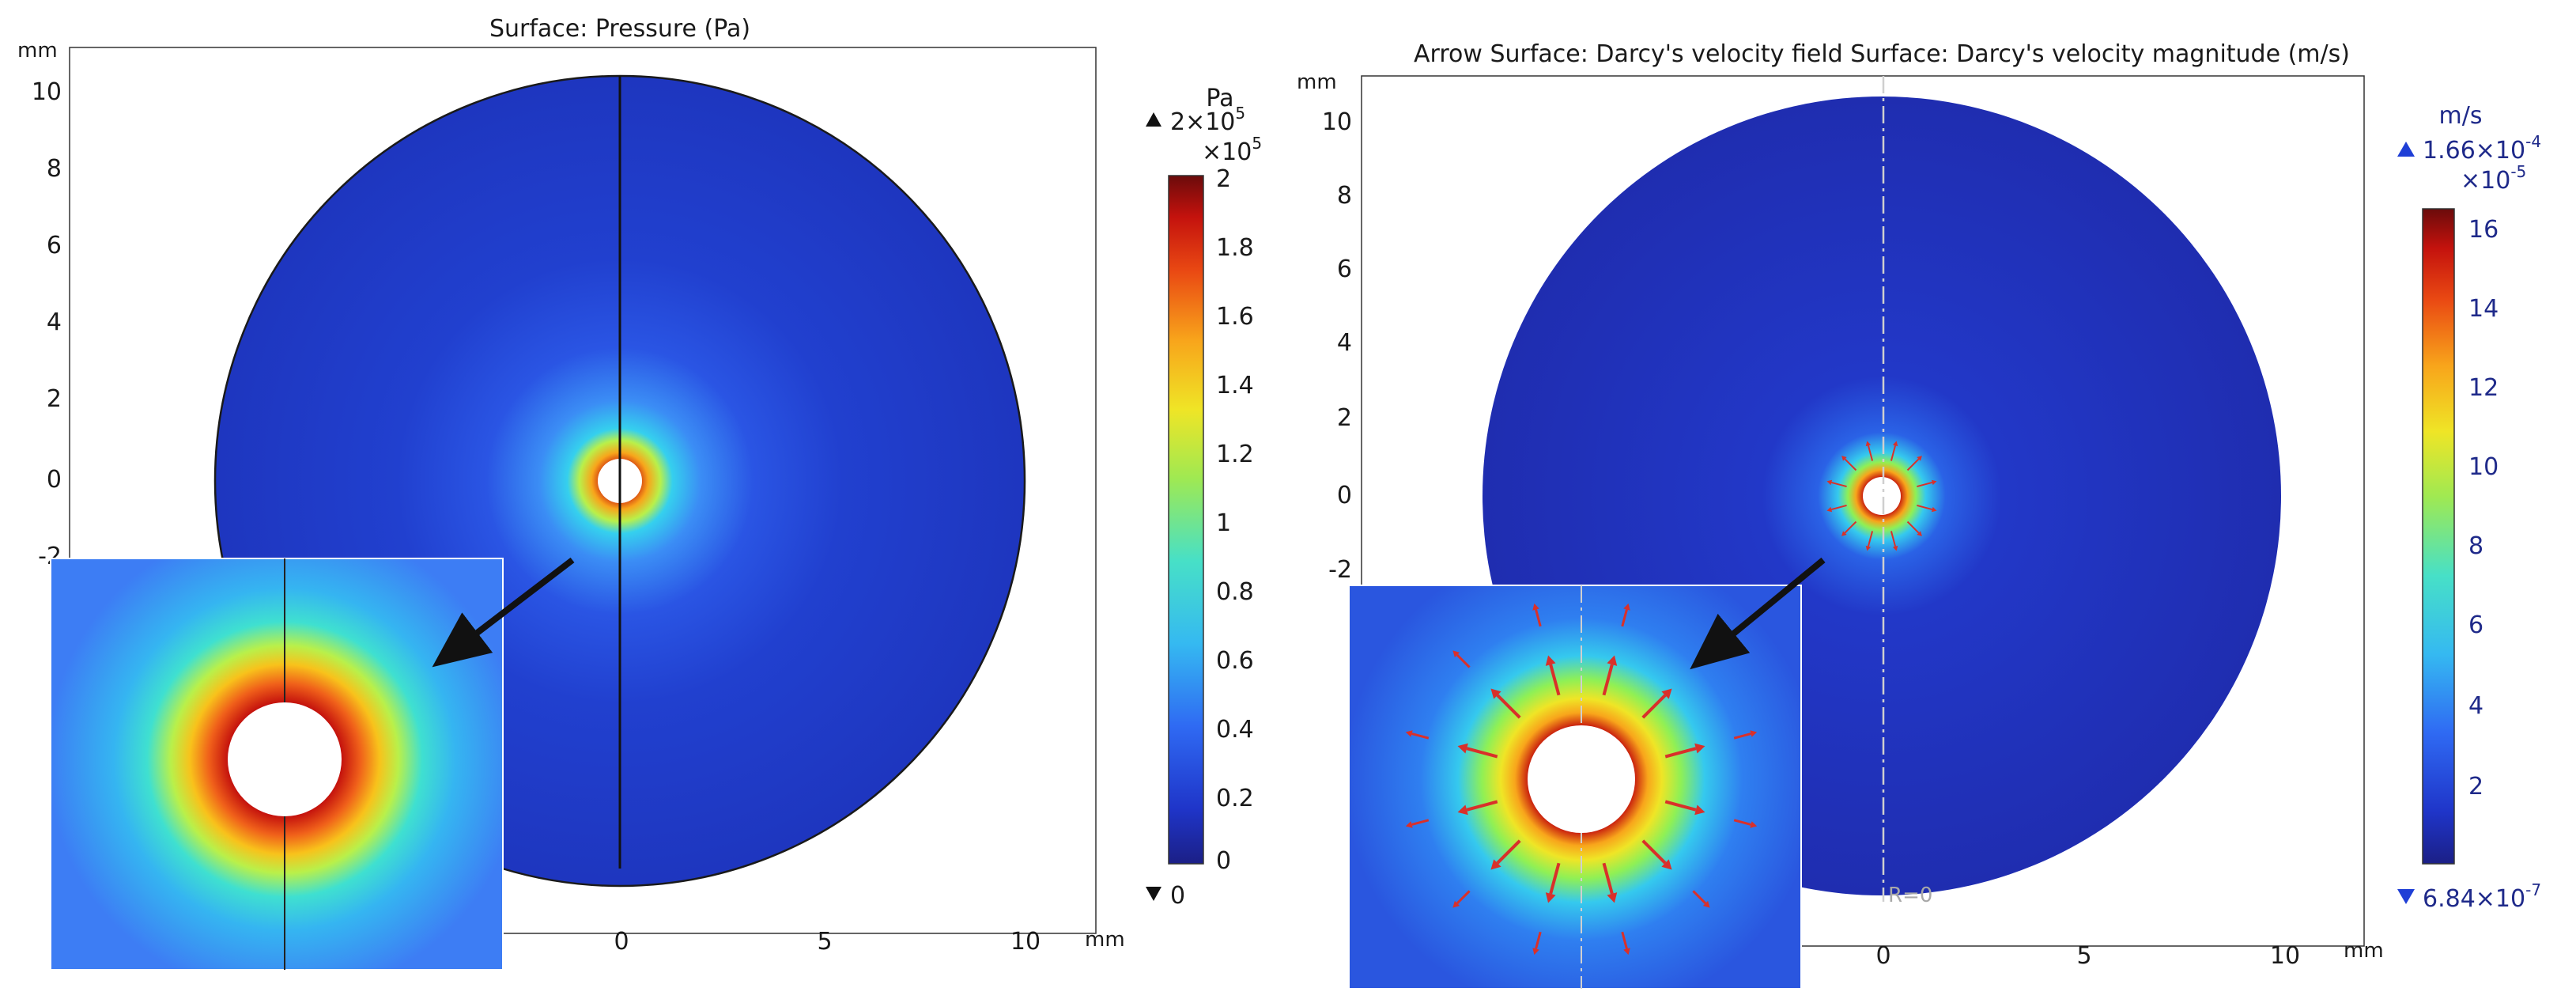 This screenshot has height=1003, width=2576. Describe the element at coordinates (2406, 896) in the screenshot. I see `velocity-min-triangle-icon` at that location.